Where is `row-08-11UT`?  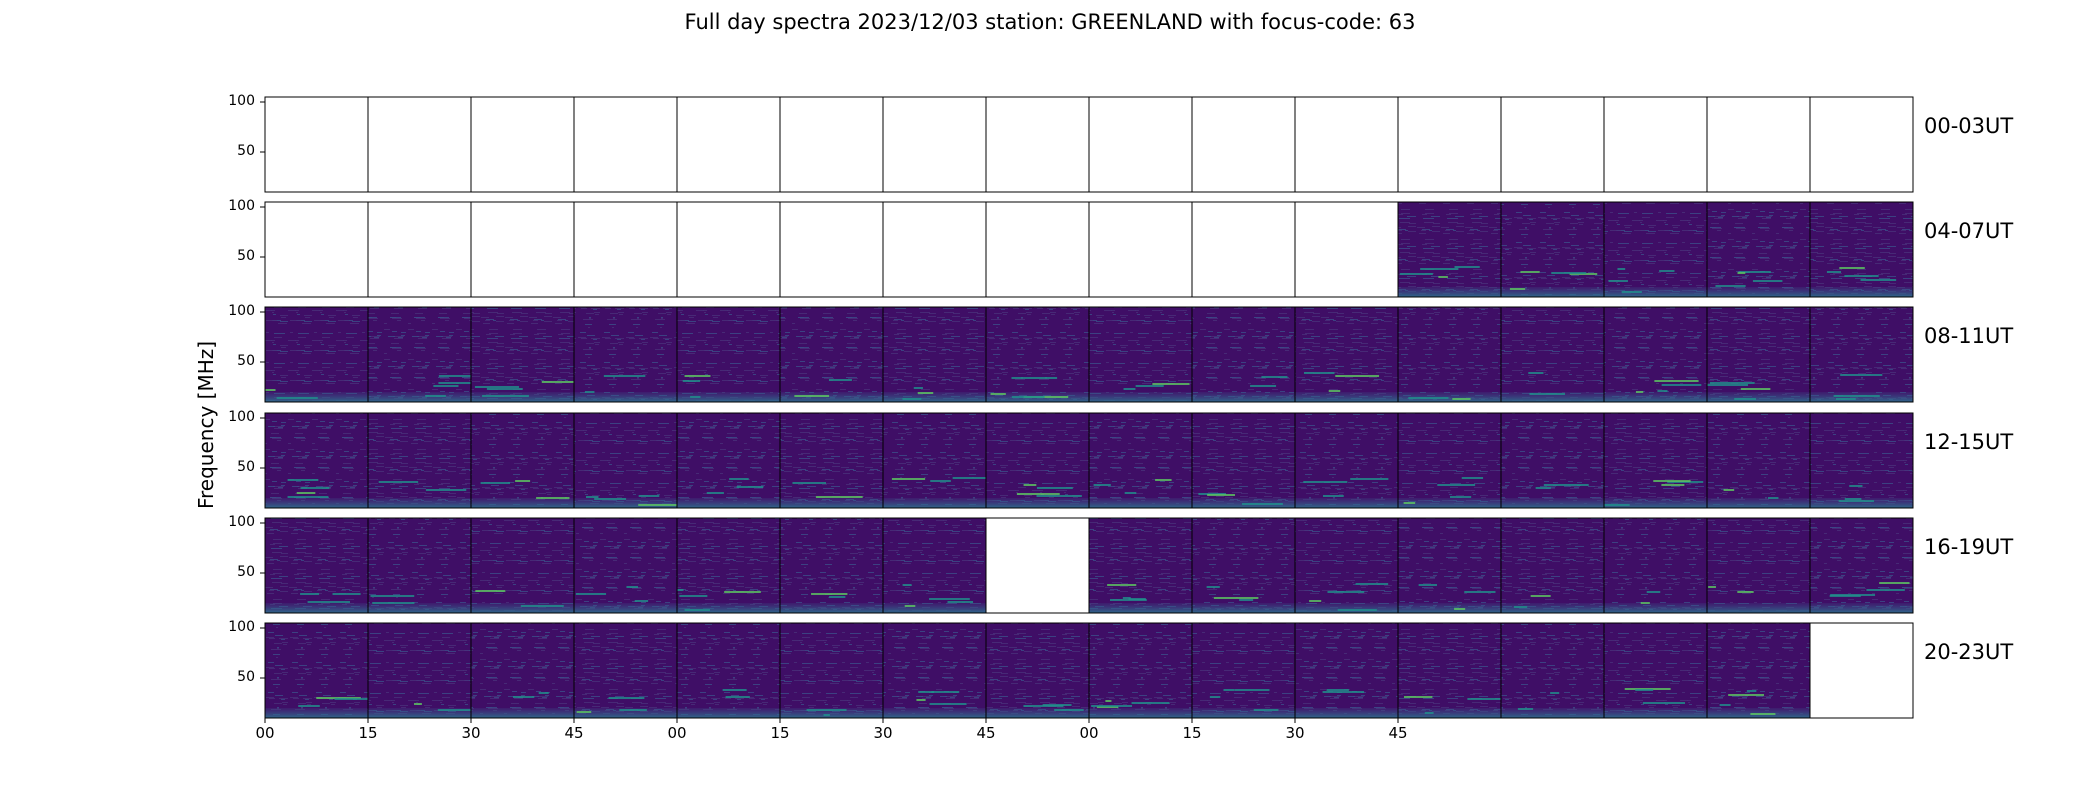 row-08-11UT is located at coordinates (1089, 354).